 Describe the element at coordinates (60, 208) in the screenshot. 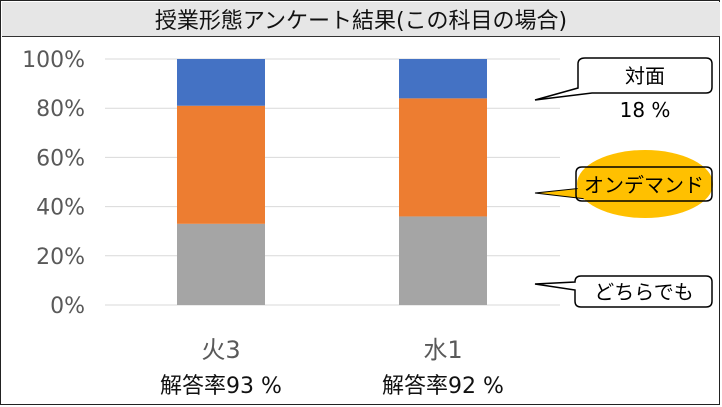

I see `y-tick-label: 40%` at that location.